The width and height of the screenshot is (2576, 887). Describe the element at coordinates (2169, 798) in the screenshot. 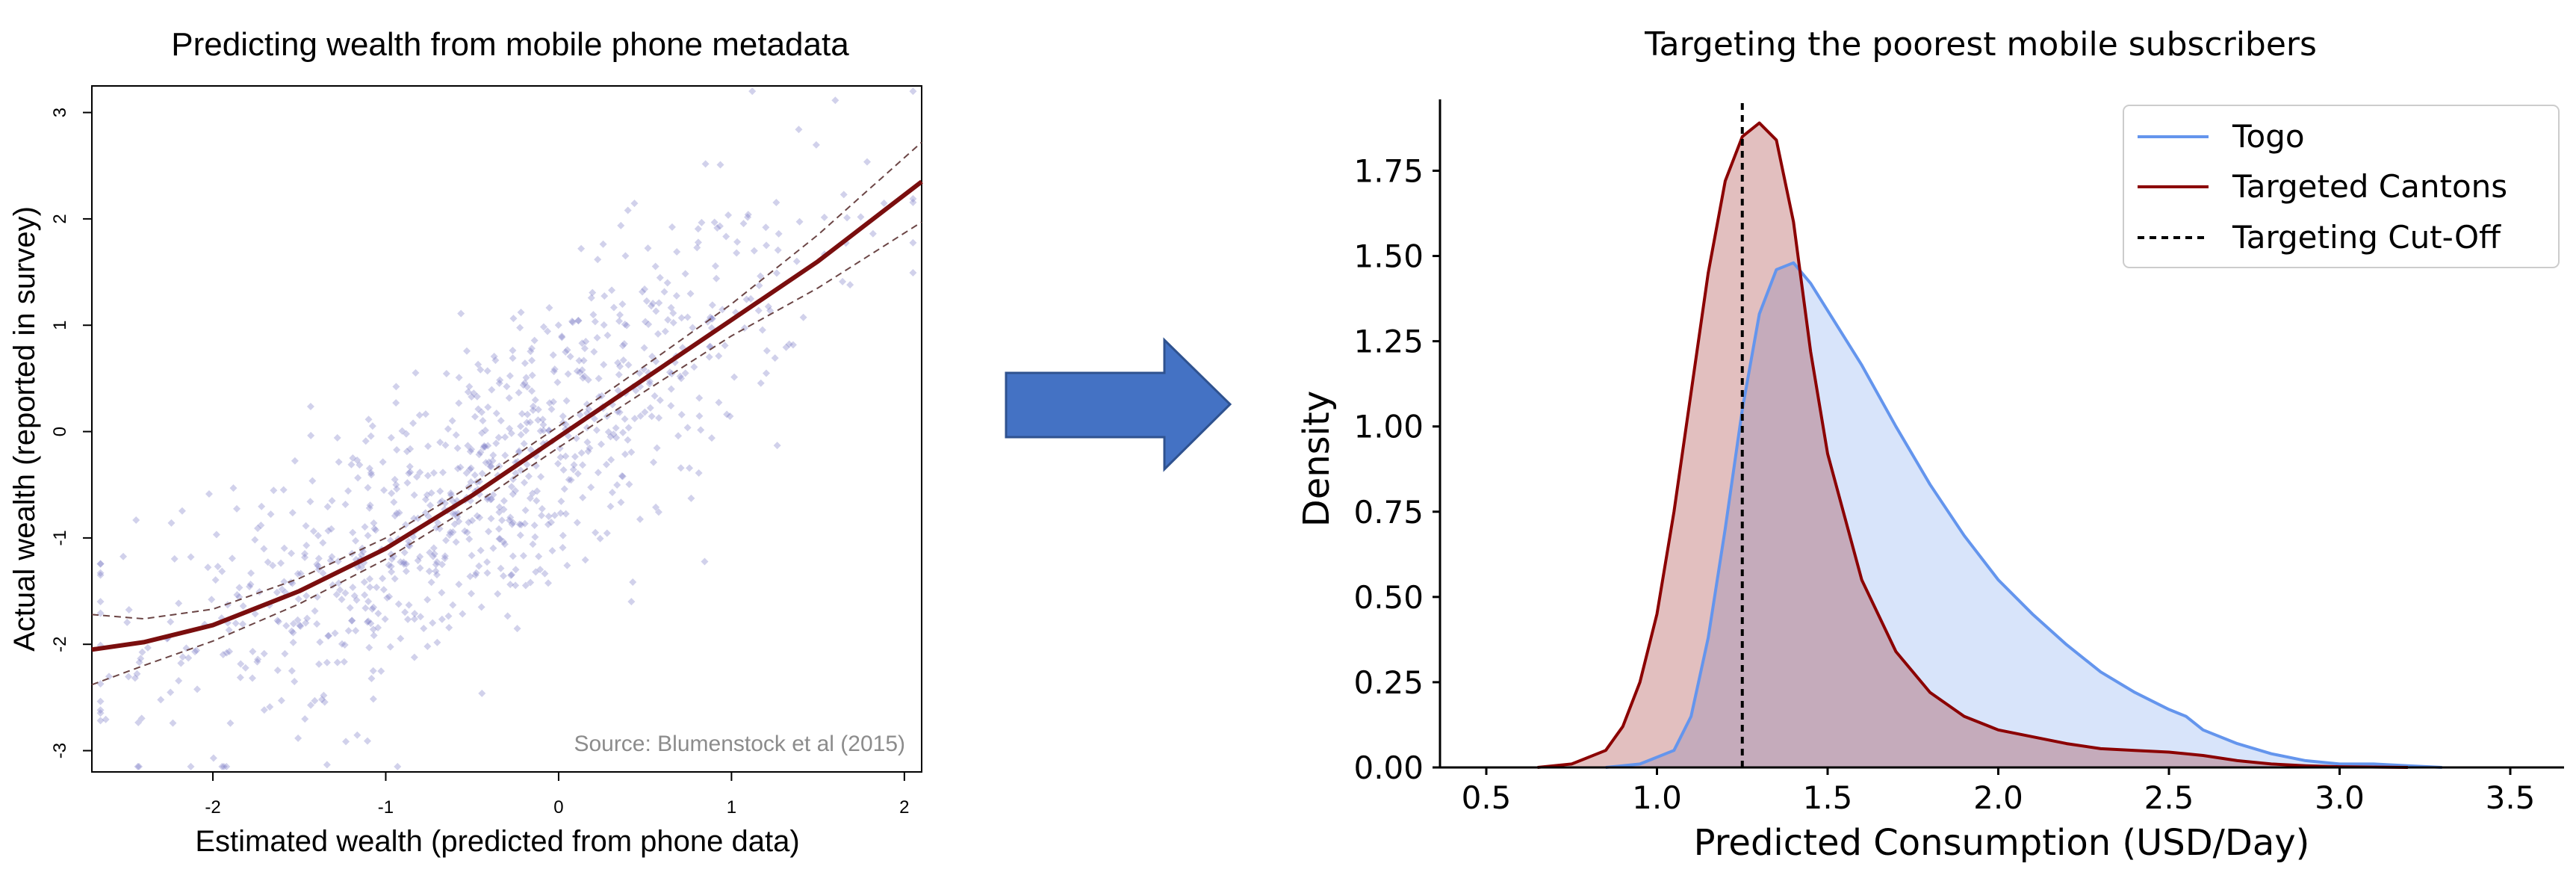

I see `right-x-tick-label: 2.5` at that location.